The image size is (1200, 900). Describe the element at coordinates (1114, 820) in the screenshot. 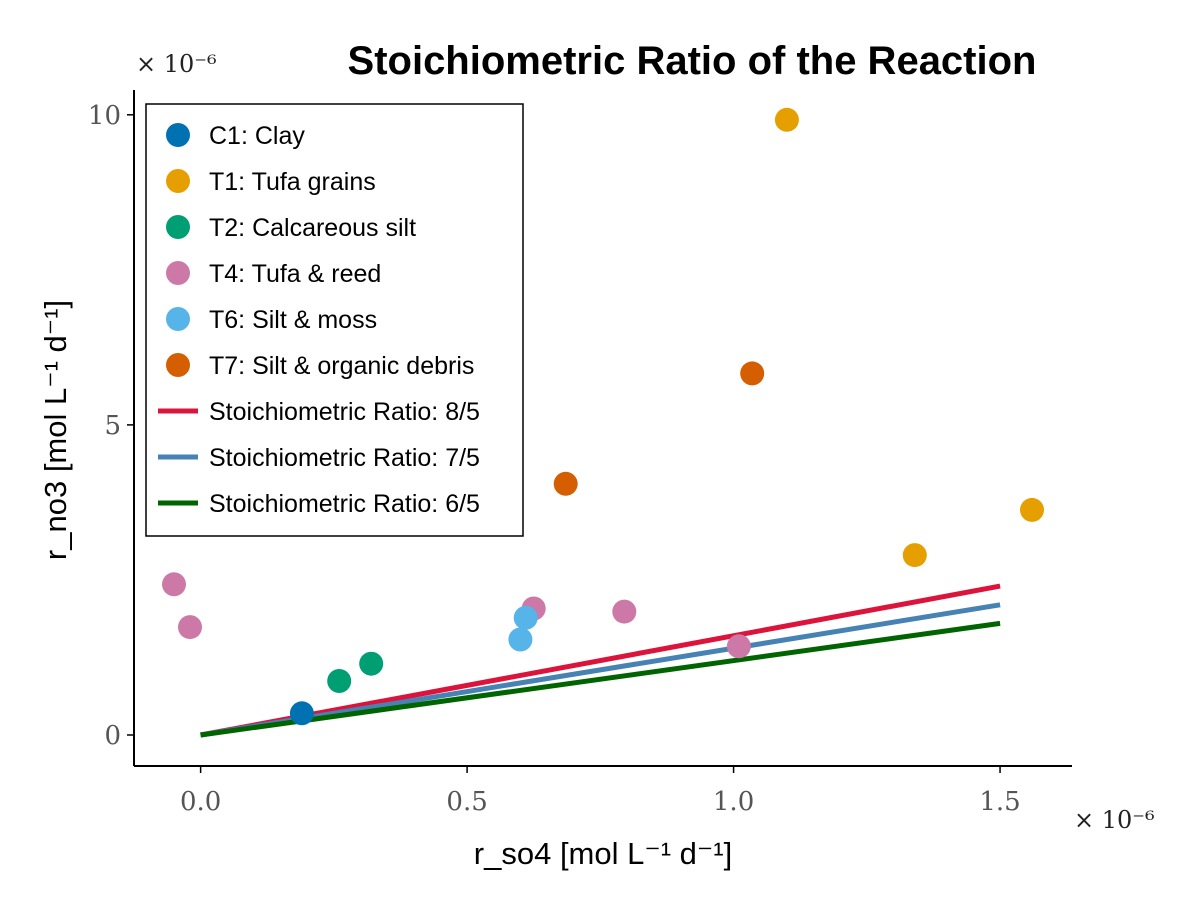

I see `x-scale-label: × 10⁻⁶` at that location.